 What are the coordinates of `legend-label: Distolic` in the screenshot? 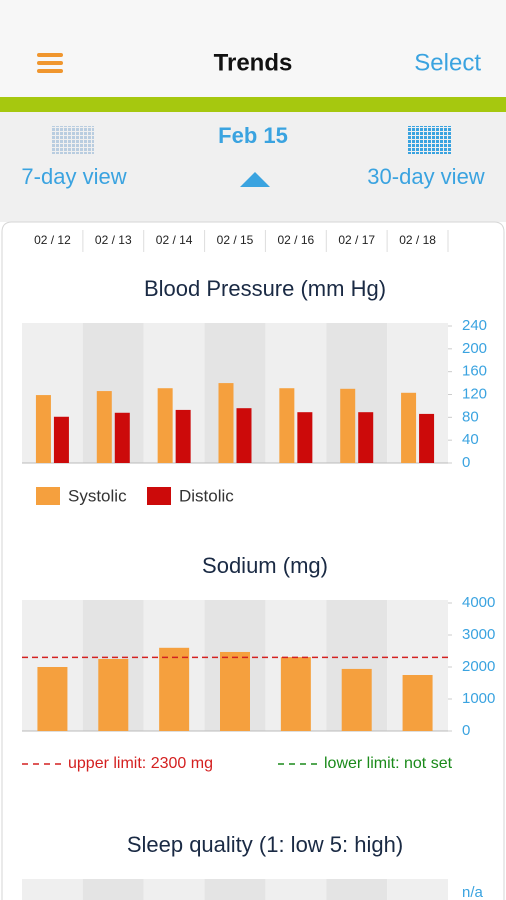 It's located at (206, 495).